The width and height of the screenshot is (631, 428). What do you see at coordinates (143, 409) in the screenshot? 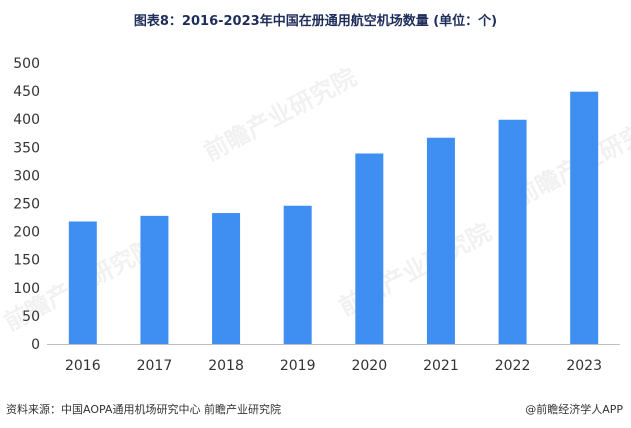
I see `source-note: 资料来源：中国AOPA通用机场研究中心 前瞻产业研究院` at bounding box center [143, 409].